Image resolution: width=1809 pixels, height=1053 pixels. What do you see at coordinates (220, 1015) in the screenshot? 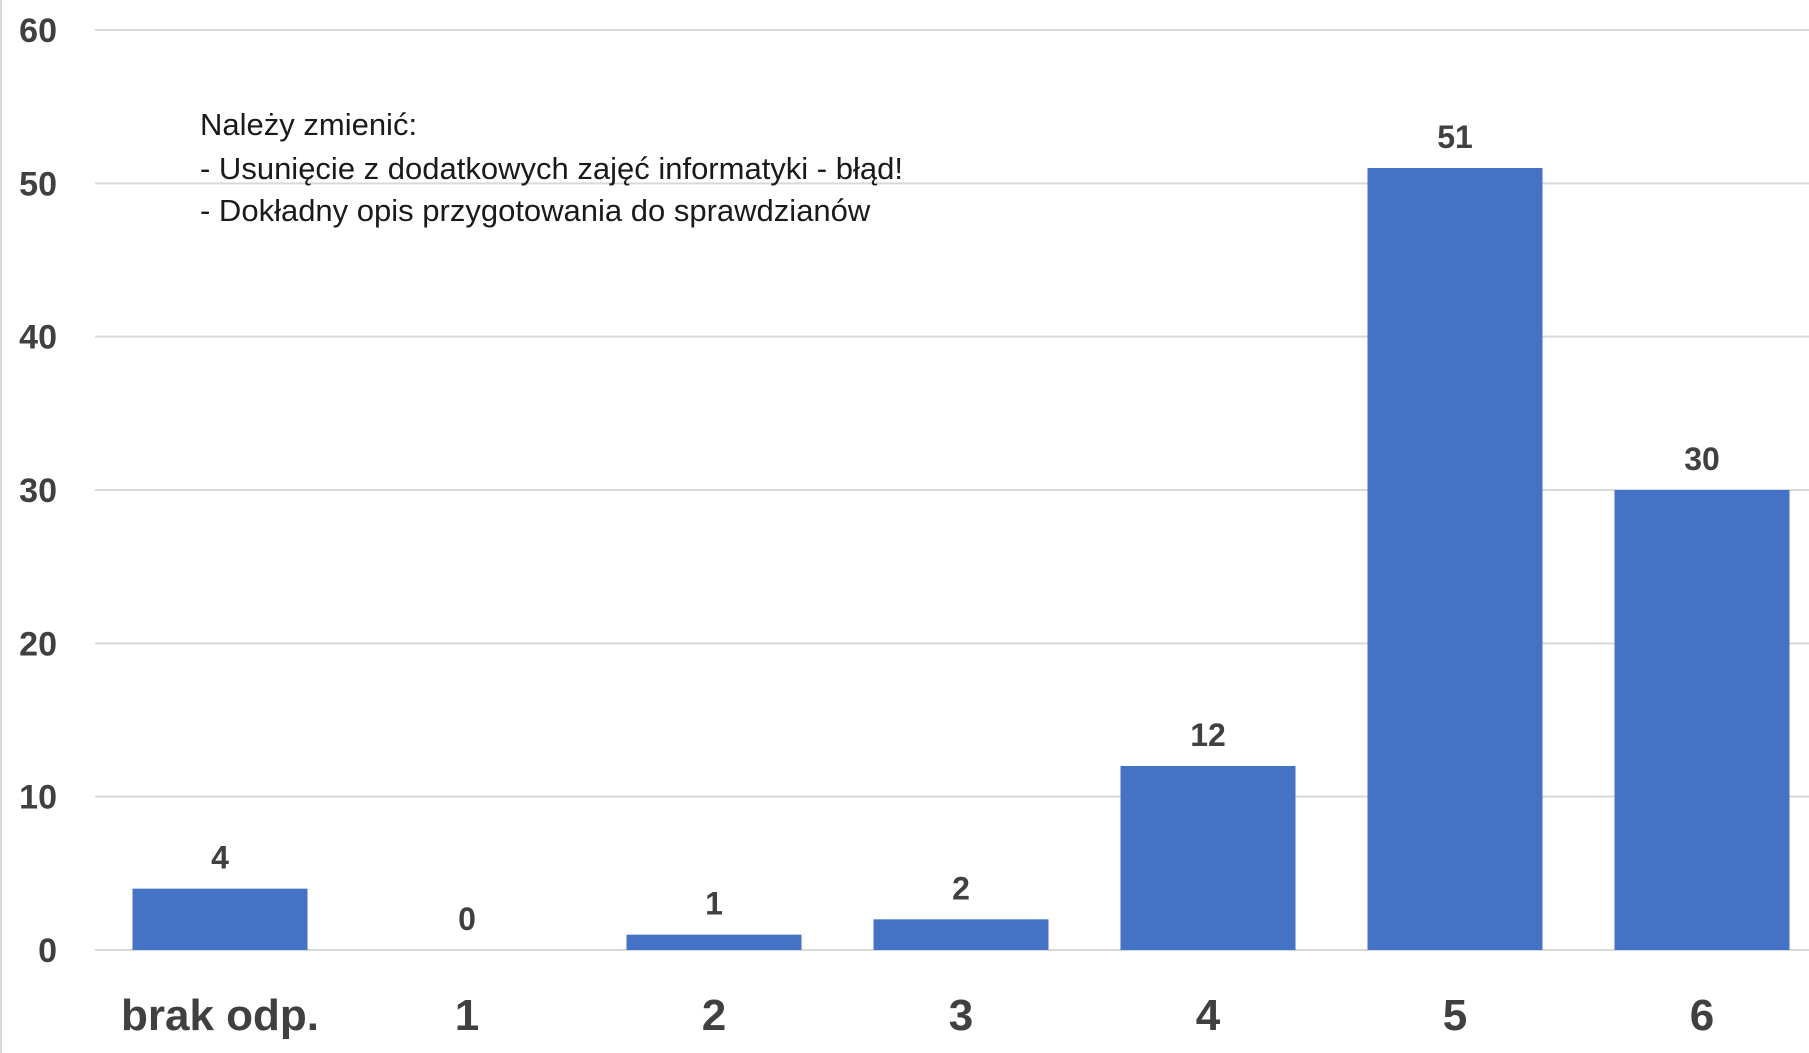
I see `category-label-0: brak odp.` at bounding box center [220, 1015].